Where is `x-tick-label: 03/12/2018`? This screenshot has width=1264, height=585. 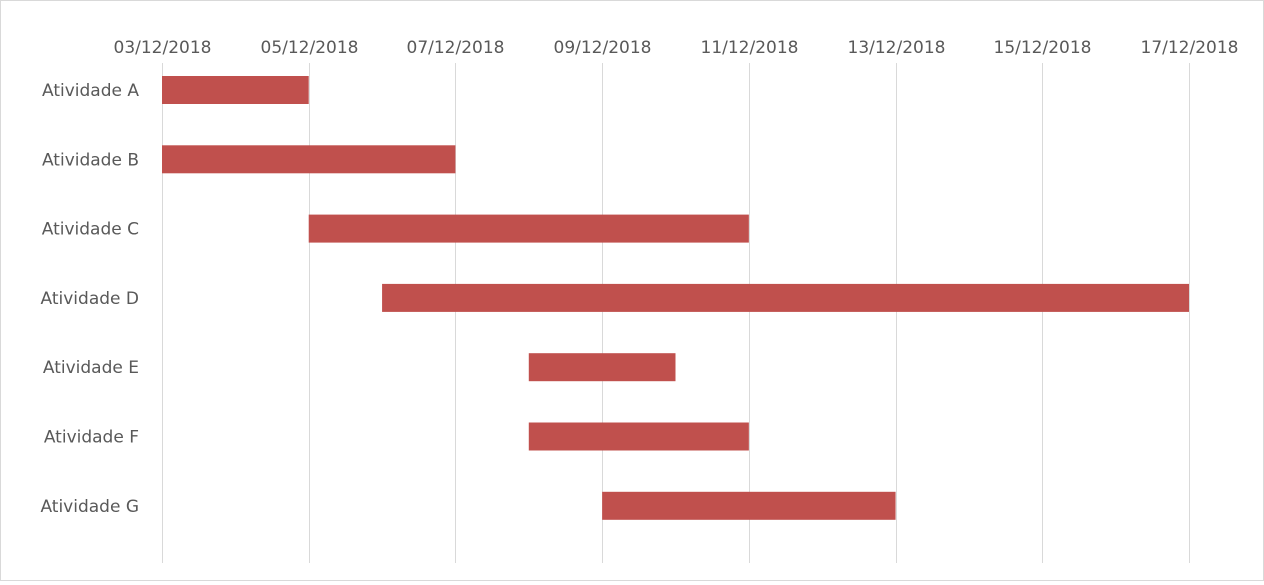
x-tick-label: 03/12/2018 is located at coordinates (163, 48).